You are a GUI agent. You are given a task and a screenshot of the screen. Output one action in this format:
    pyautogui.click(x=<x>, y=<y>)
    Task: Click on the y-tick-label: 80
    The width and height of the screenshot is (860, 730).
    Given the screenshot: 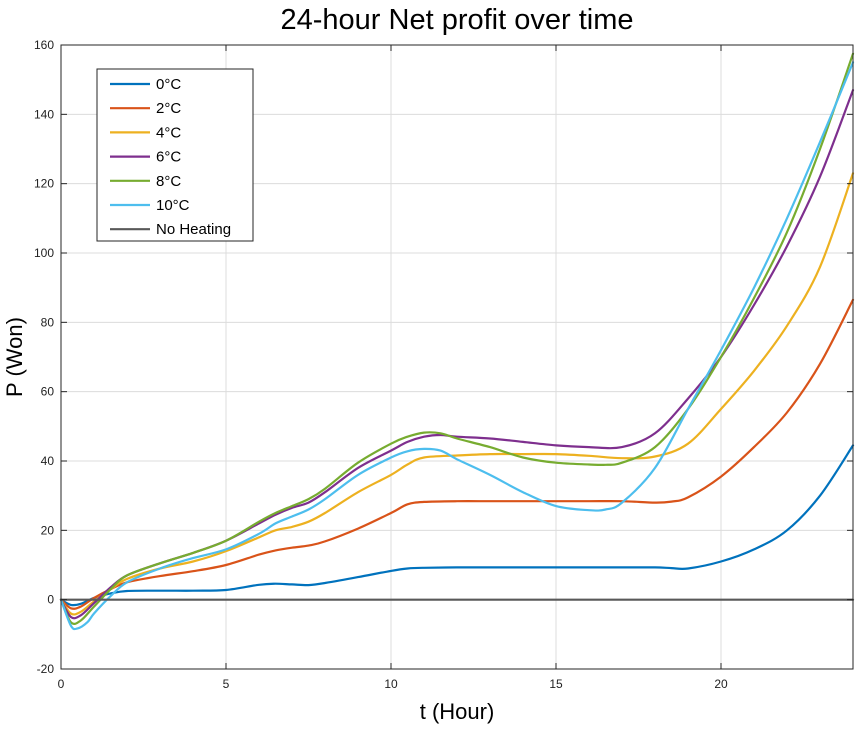 What is the action you would take?
    pyautogui.click(x=48, y=322)
    